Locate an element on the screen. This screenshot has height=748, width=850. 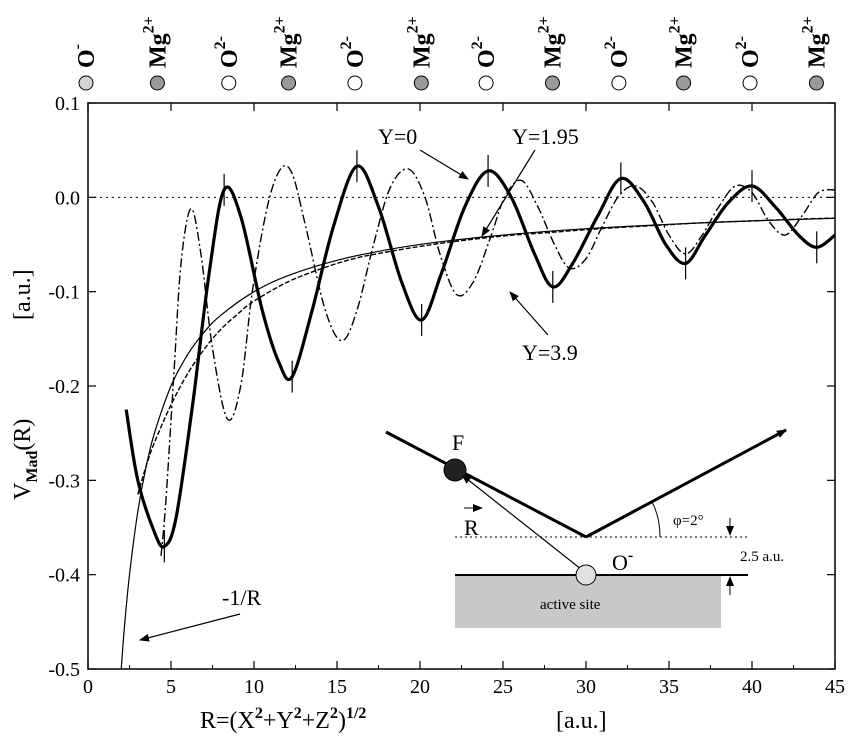
x-tick-label: 40 is located at coordinates (752, 687).